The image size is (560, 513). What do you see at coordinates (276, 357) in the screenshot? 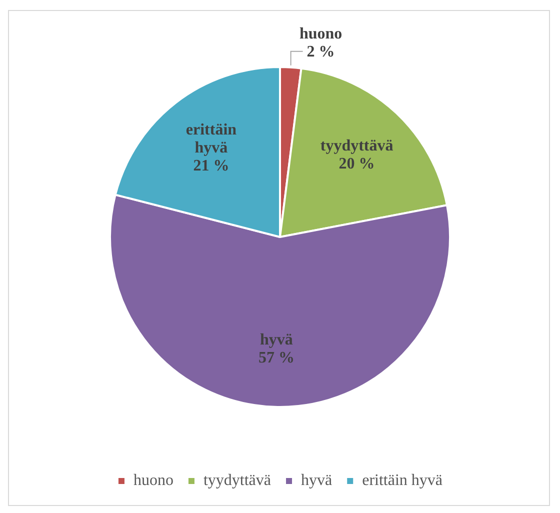
I see `data-label: 57 %` at bounding box center [276, 357].